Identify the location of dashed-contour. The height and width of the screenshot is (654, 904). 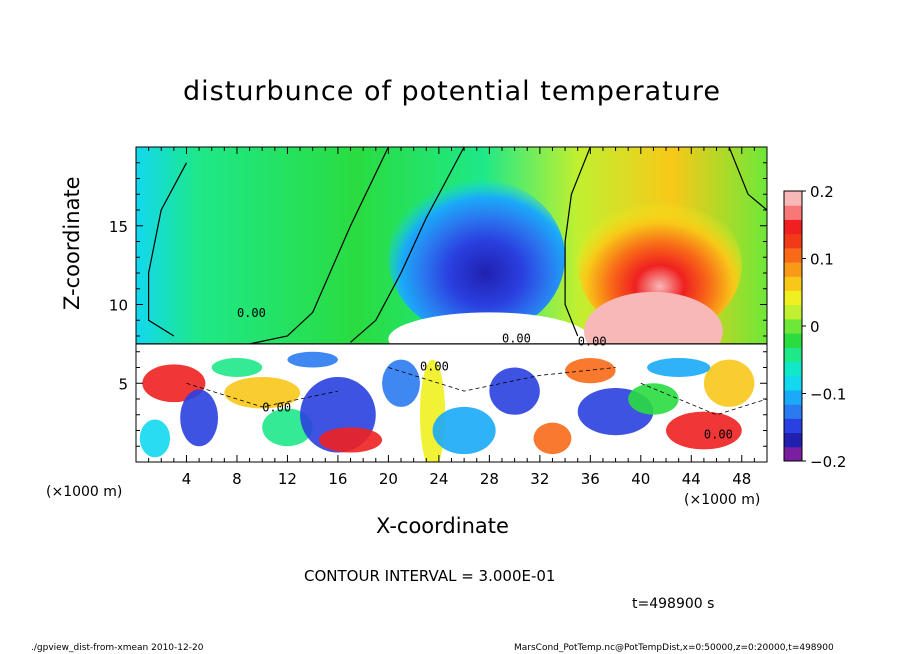
(262, 395).